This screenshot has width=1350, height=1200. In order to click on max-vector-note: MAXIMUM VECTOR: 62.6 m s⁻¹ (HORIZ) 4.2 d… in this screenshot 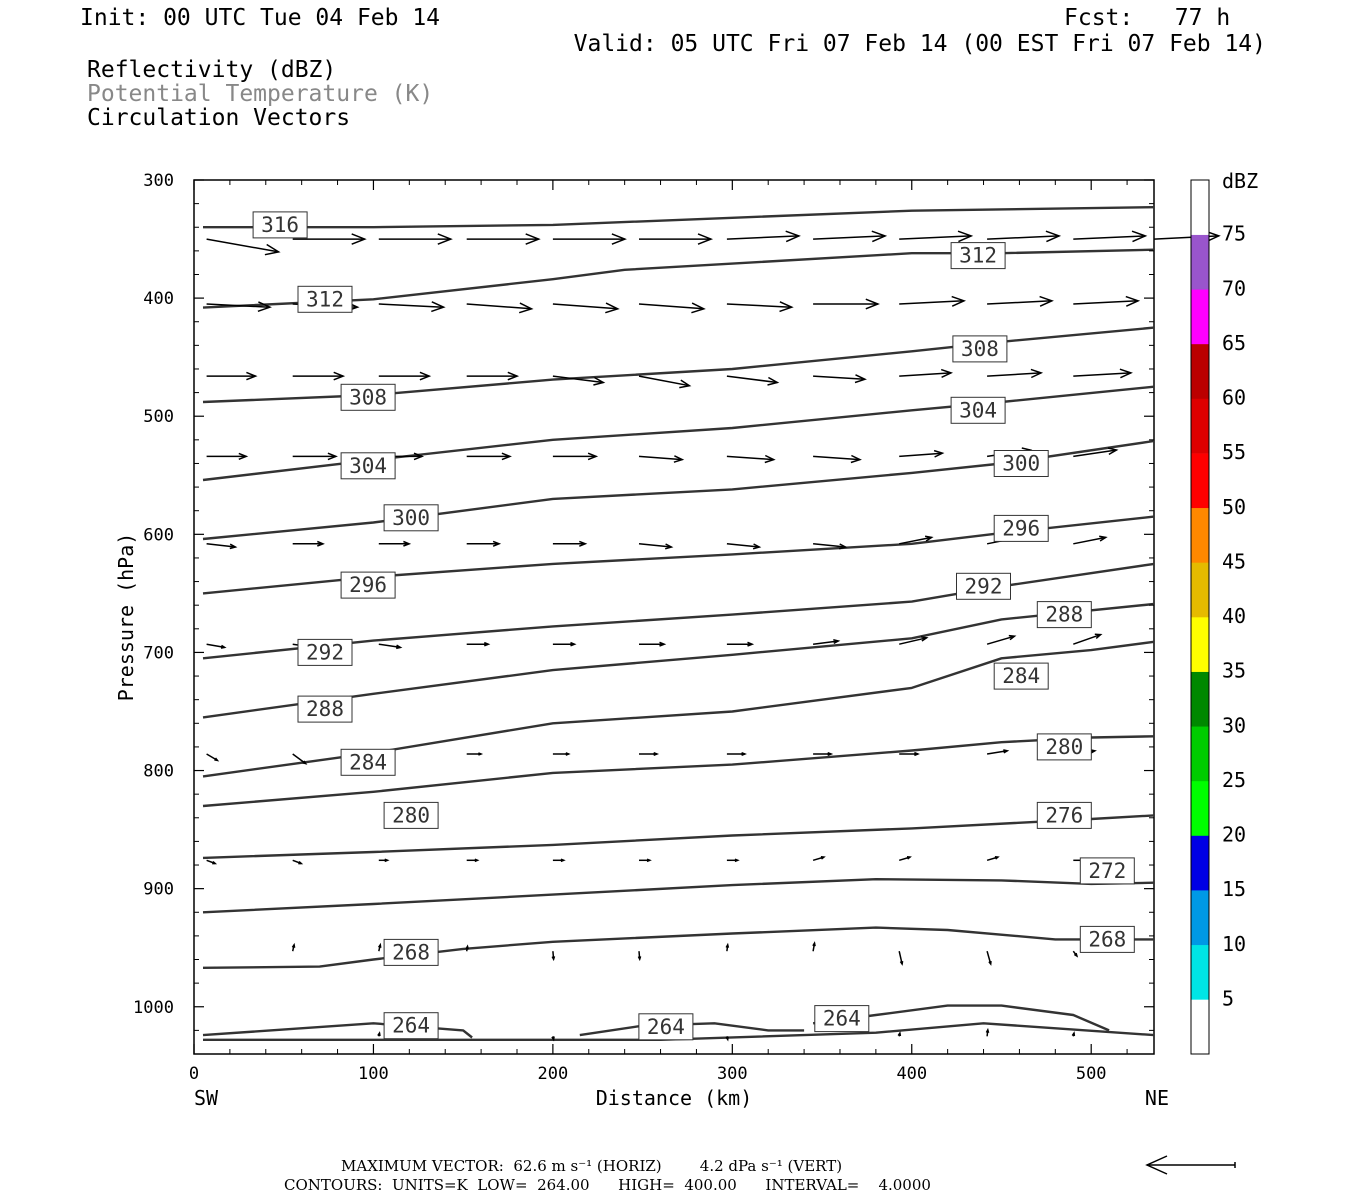, I will do `click(591, 1166)`.